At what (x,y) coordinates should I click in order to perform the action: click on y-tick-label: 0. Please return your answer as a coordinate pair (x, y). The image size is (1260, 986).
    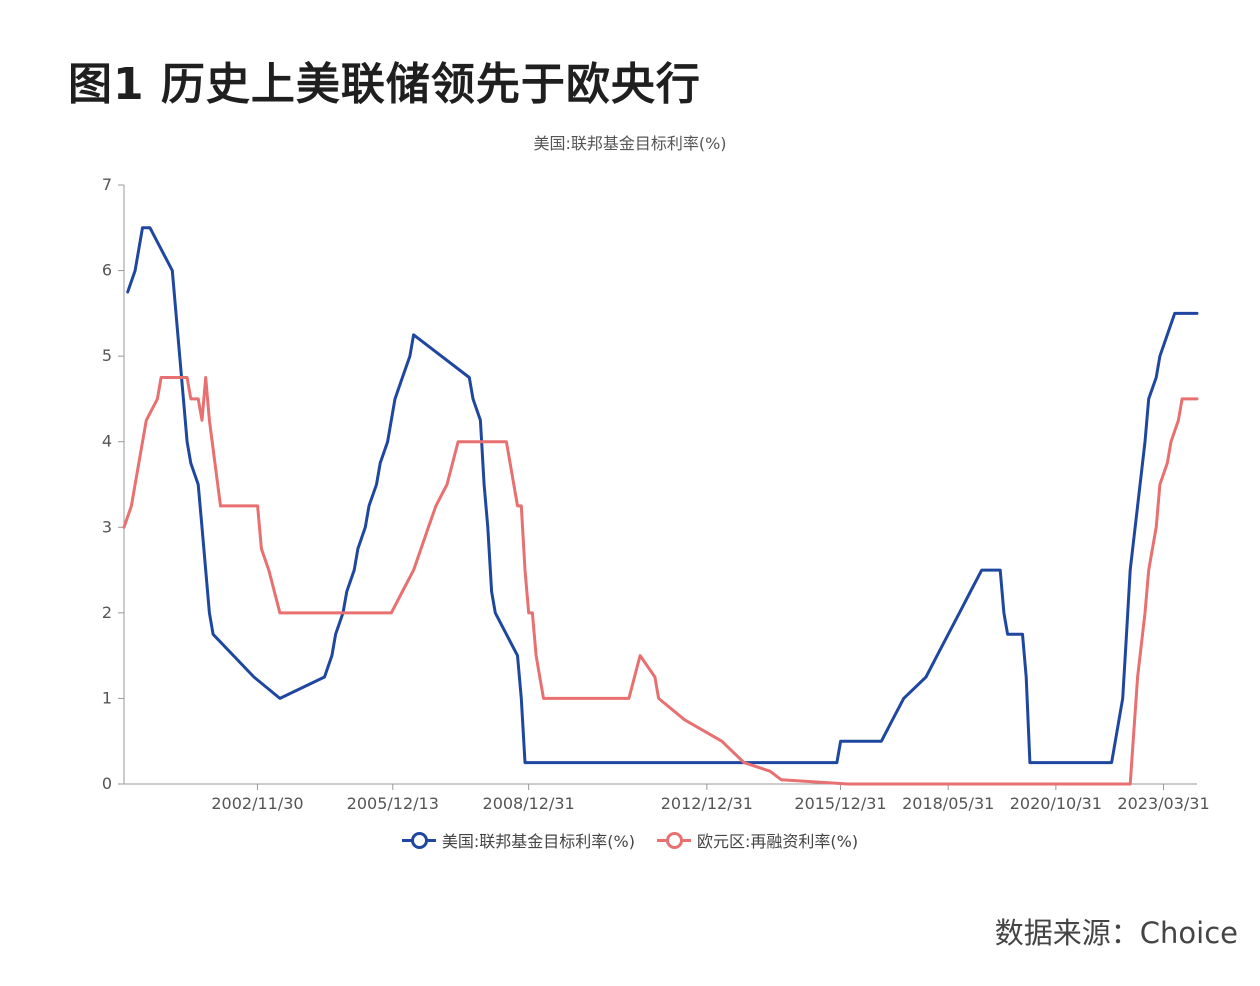
    Looking at the image, I should click on (107, 783).